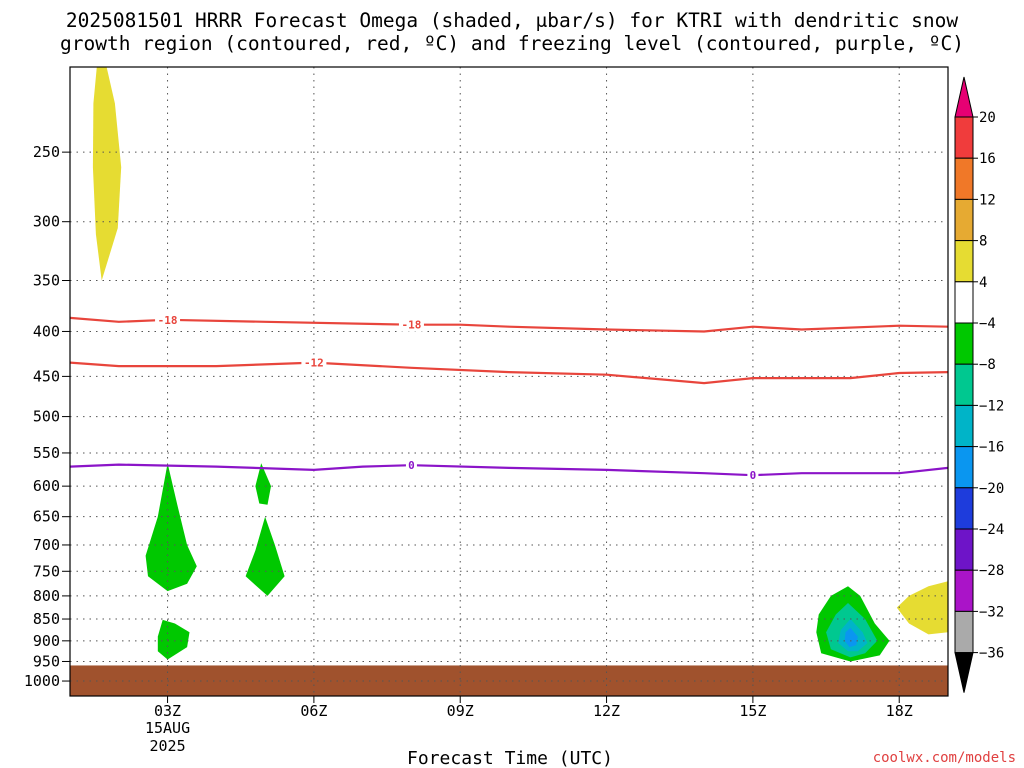 This screenshot has height=768, width=1024. Describe the element at coordinates (46, 571) in the screenshot. I see `y-tick-label-750: 750` at that location.